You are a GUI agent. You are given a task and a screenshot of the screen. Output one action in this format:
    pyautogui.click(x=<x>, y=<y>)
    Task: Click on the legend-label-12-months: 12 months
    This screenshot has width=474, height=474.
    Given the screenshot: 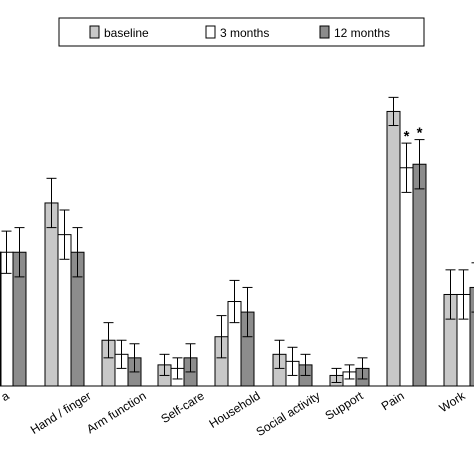 What is the action you would take?
    pyautogui.click(x=362, y=33)
    